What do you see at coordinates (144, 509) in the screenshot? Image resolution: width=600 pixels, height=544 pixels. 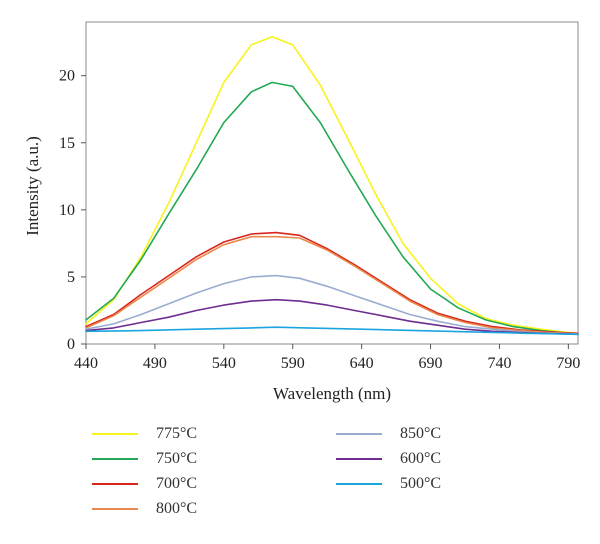 I see `legend-item: 800°C` at bounding box center [144, 509].